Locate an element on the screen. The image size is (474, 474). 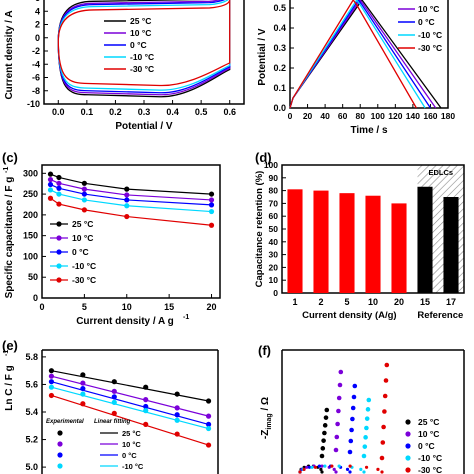
plot-frame is located at coordinates (131, 231).